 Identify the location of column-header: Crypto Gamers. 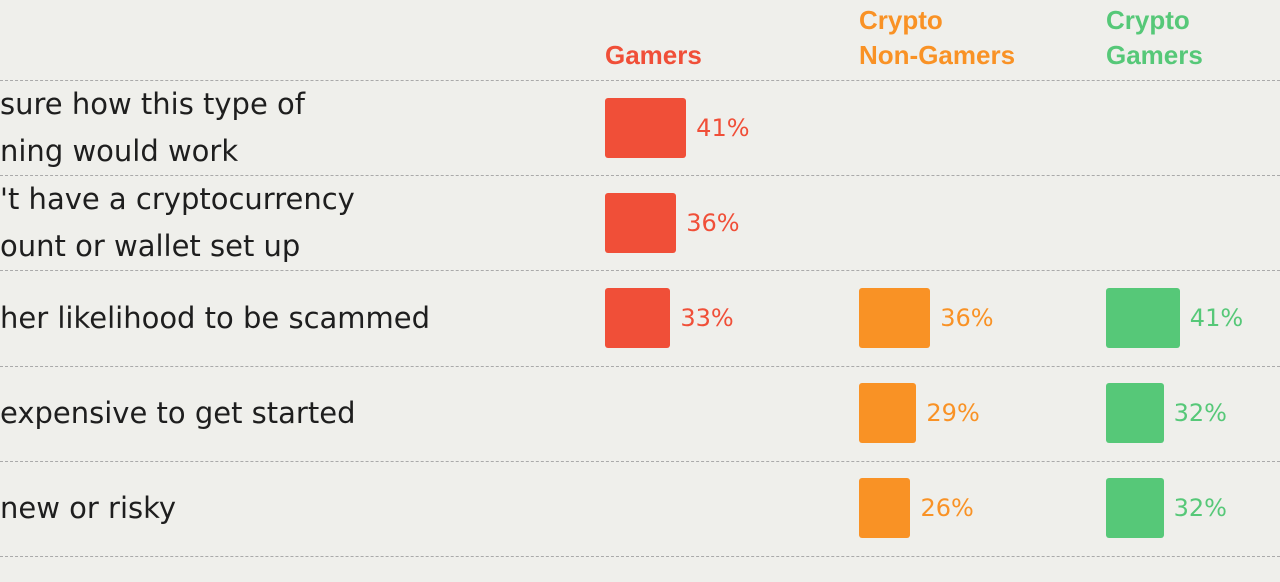
(1154, 37).